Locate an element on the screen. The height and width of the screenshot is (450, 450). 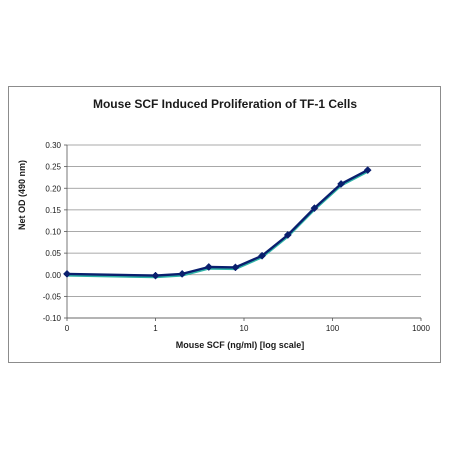
x-tick-label: 0 is located at coordinates (67, 328).